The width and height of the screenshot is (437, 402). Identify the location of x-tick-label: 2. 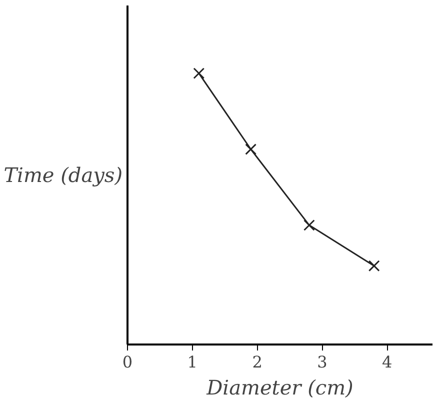
(257, 362).